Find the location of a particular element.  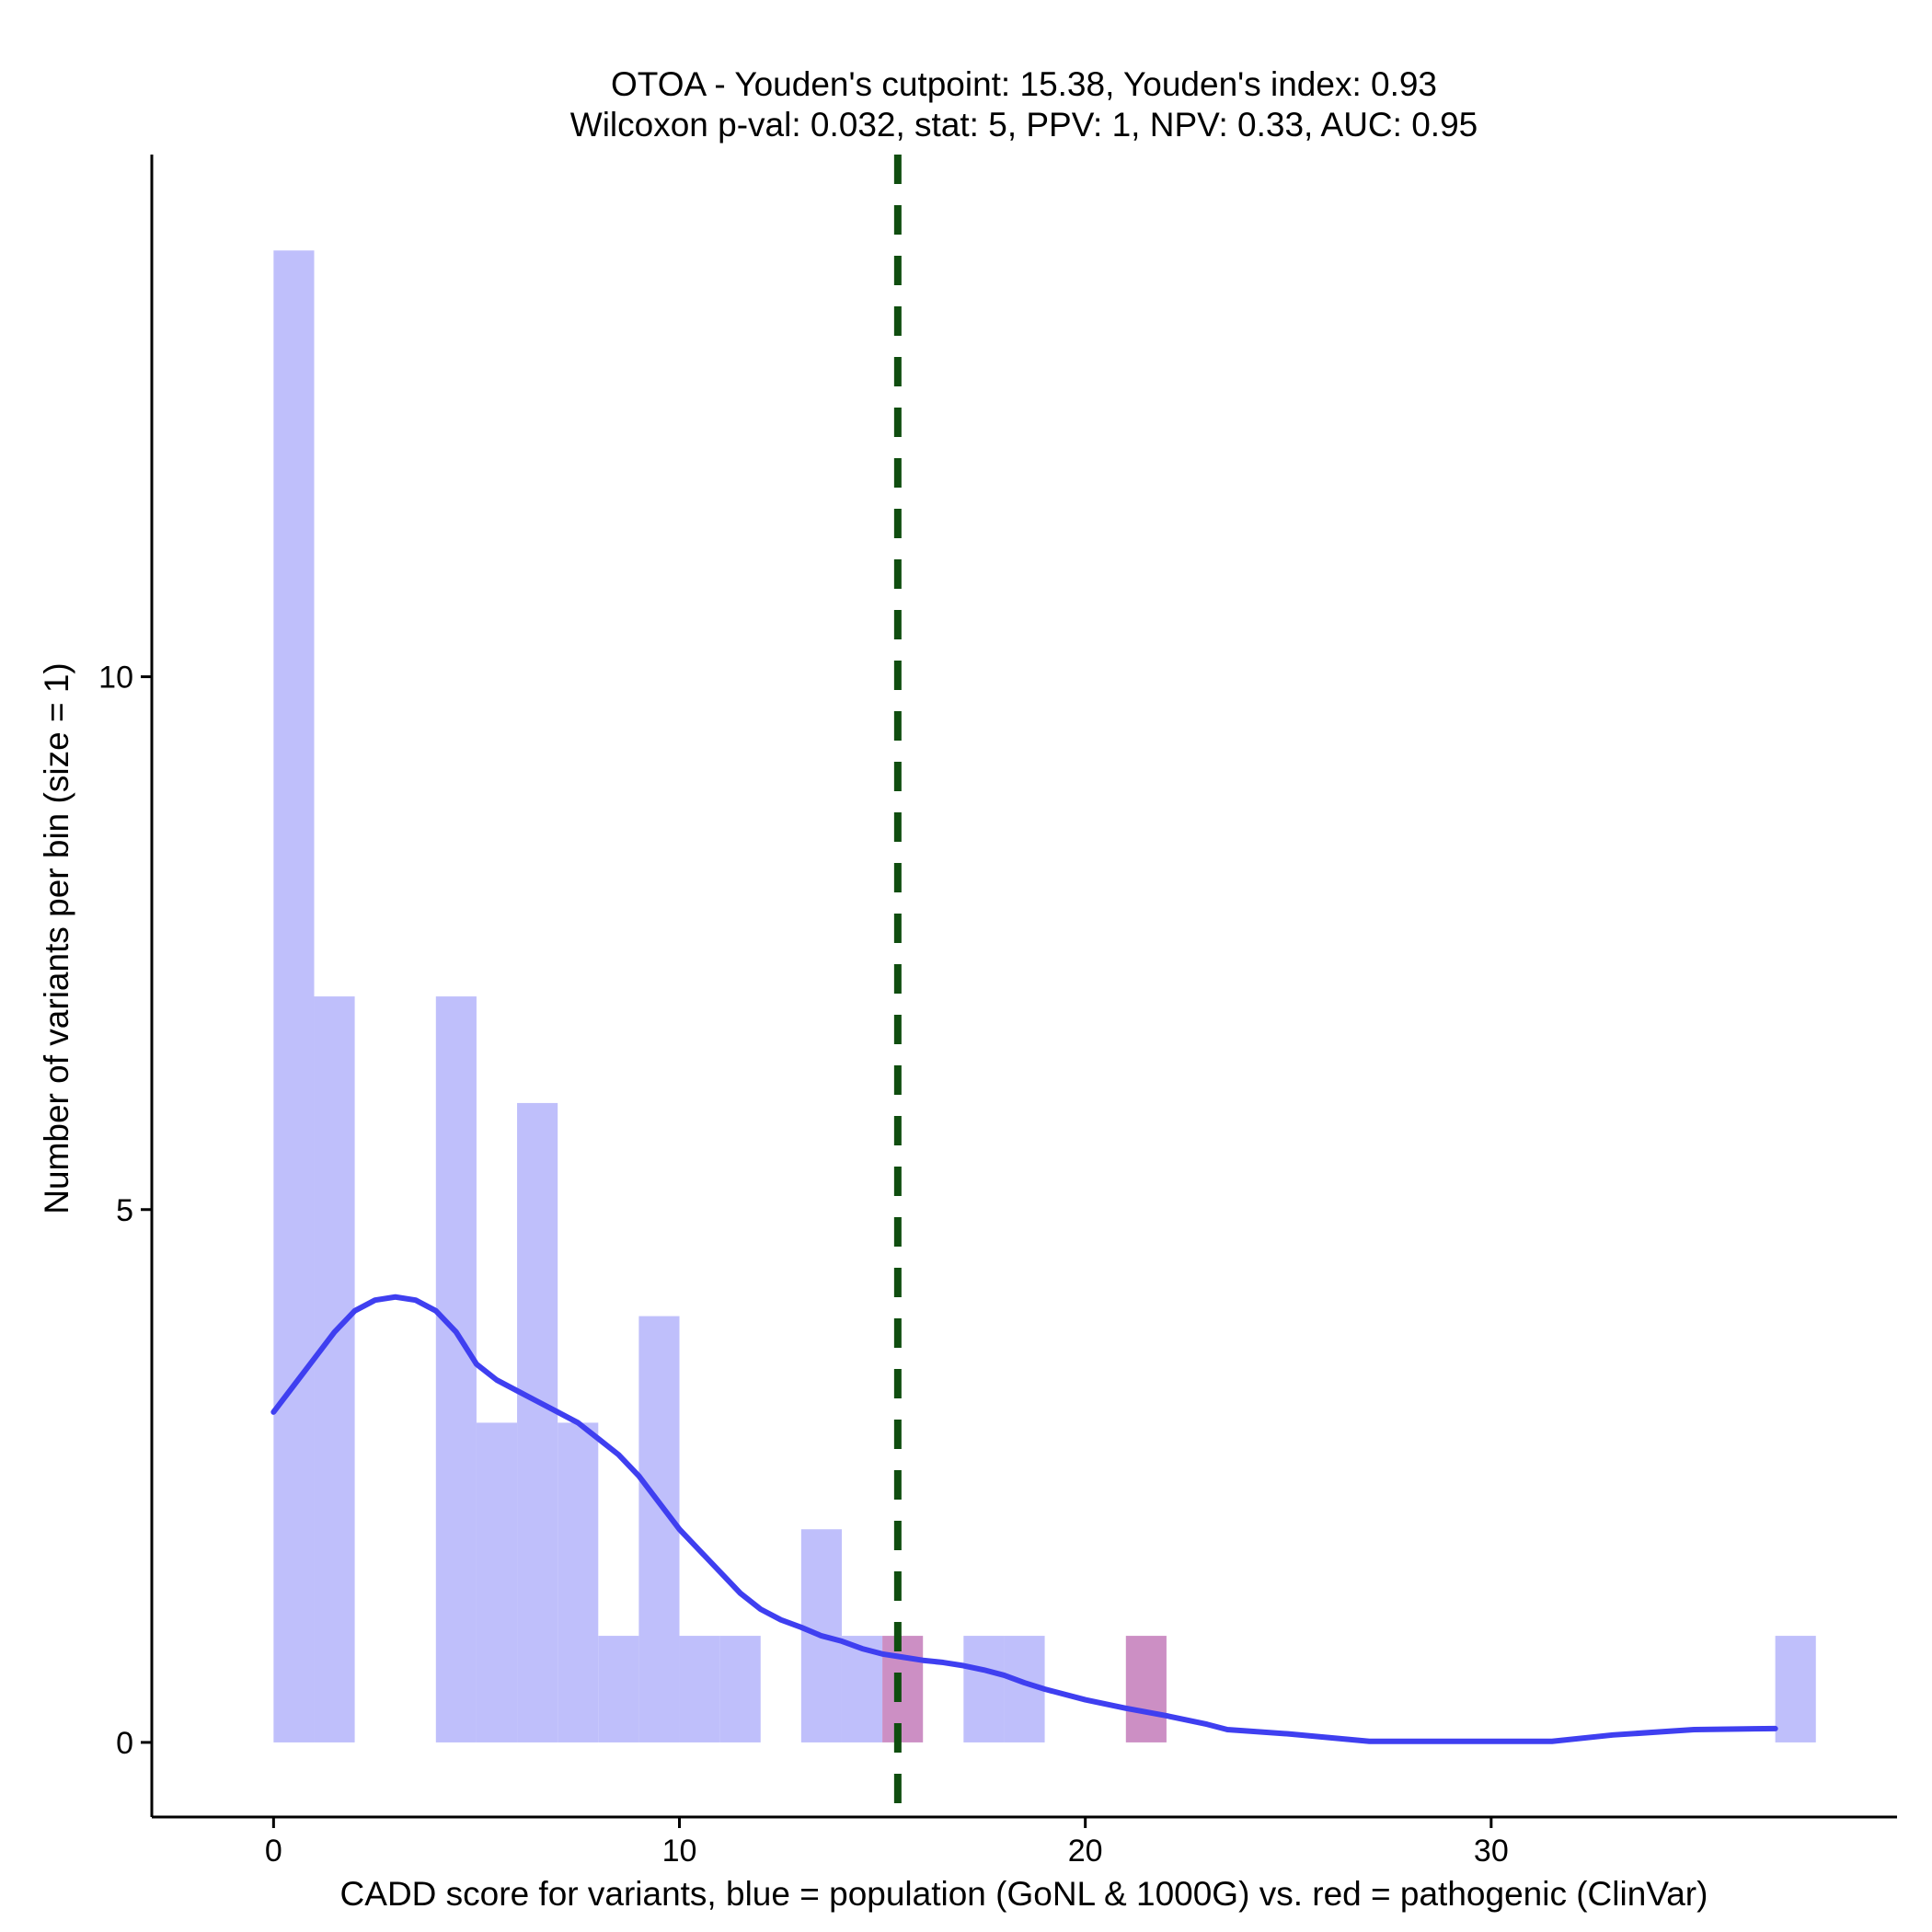

y-axis-label: Number of variants per bin (size = 1) is located at coordinates (56, 937).